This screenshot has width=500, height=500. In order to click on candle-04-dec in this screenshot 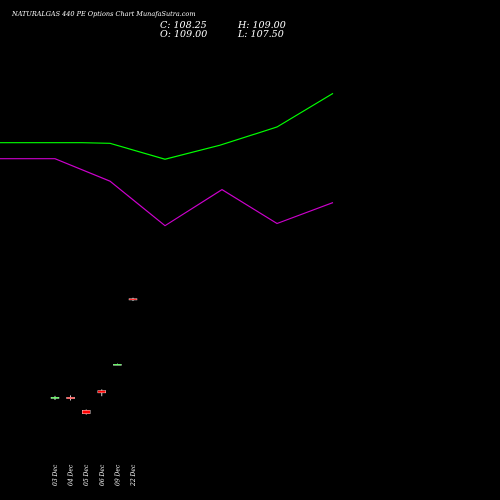, I will do `click(70, 398)`.